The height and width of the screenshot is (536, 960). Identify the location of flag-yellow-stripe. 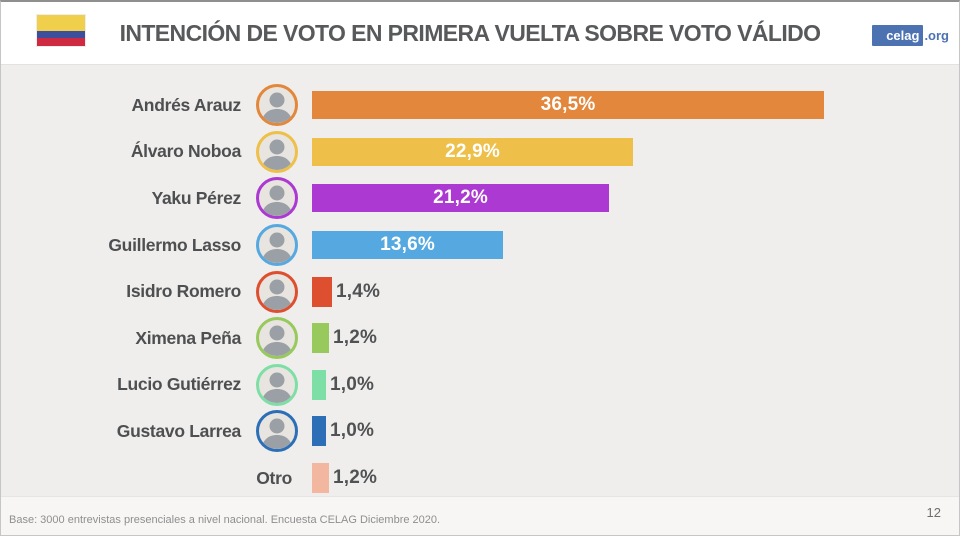
(61, 23).